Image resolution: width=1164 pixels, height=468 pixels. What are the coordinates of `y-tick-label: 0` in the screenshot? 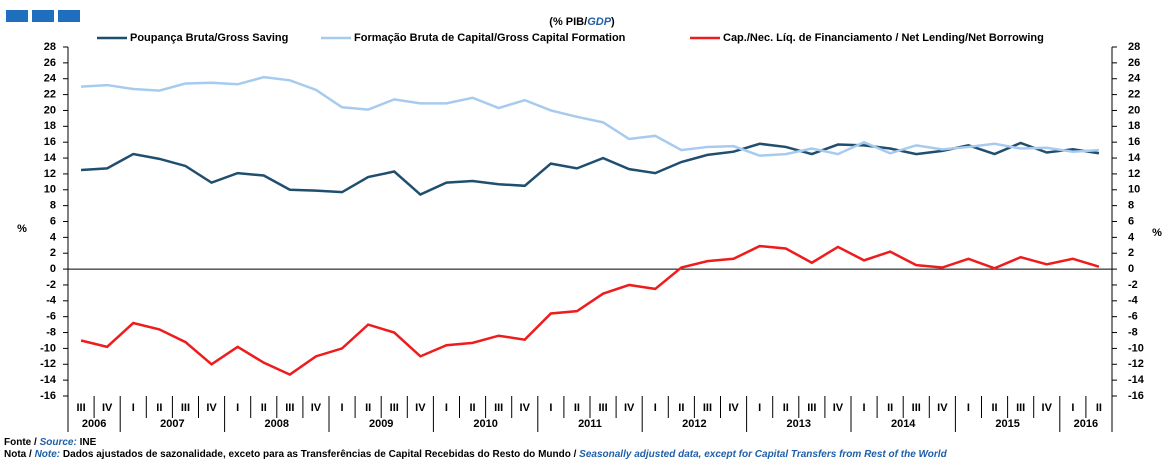 It's located at (53, 269).